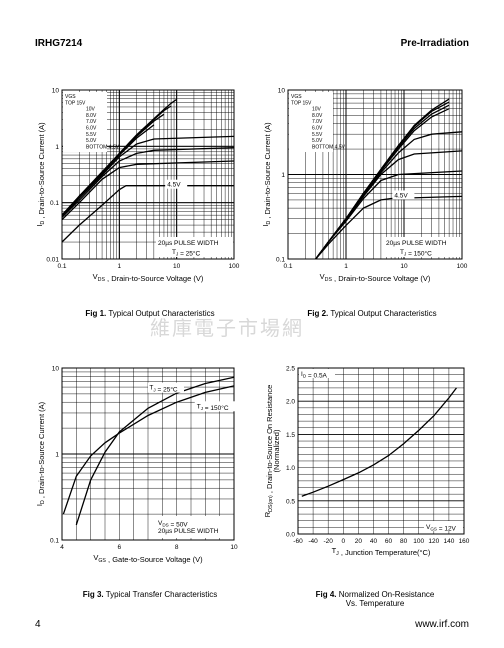 The width and height of the screenshot is (504, 648). Describe the element at coordinates (91, 135) in the screenshot. I see `fig1-legend-entry: 5.5V` at that location.